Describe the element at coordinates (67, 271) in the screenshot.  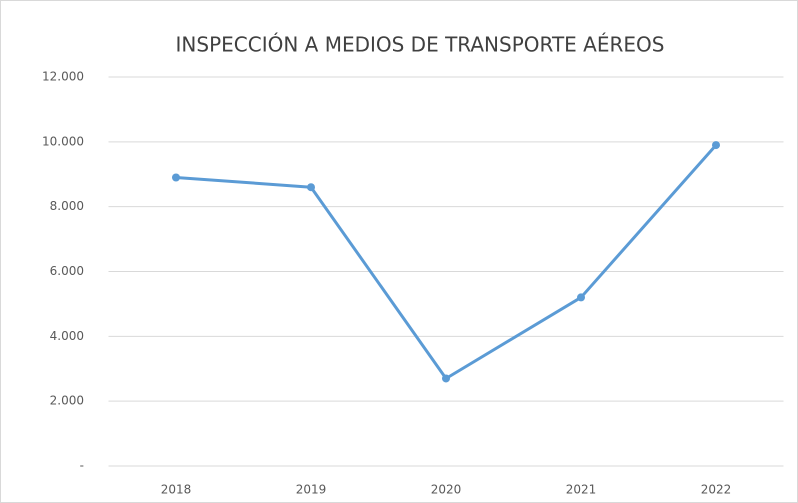
I see `y-tick-label: 6.000` at that location.